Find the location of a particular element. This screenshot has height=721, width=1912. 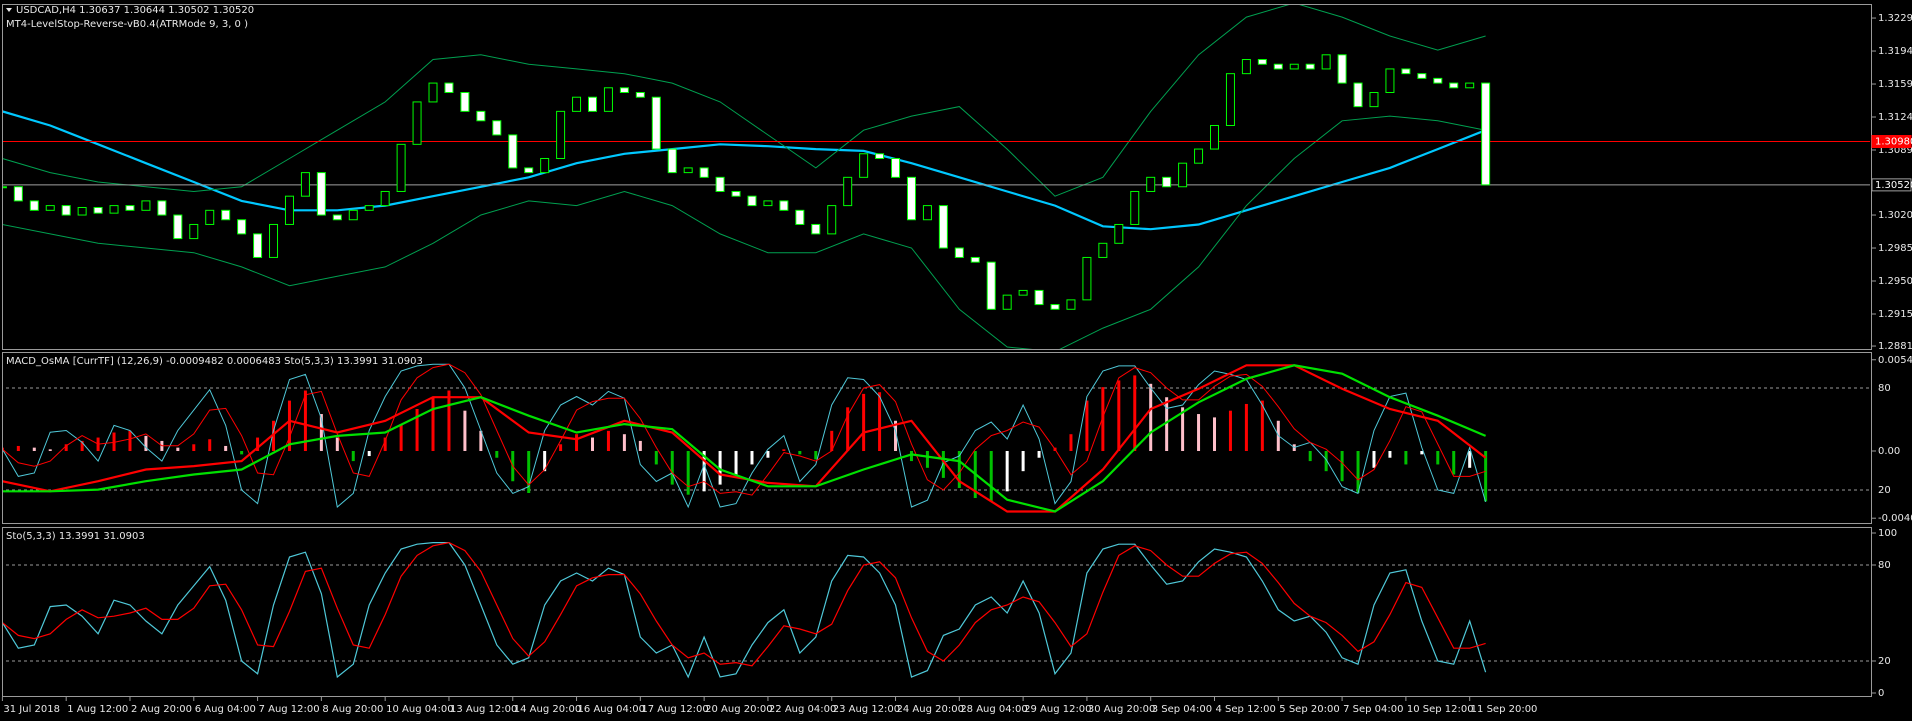

x-tick-label: 10 Aug 04:00 is located at coordinates (419, 709).